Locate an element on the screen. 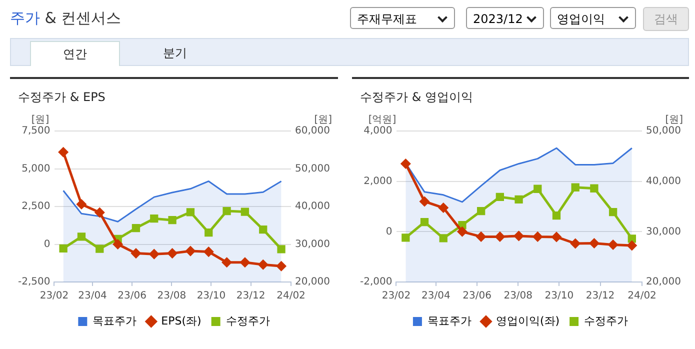 The height and width of the screenshot is (349, 695). text: 주가 & 컨센서스 is located at coordinates (66, 18).